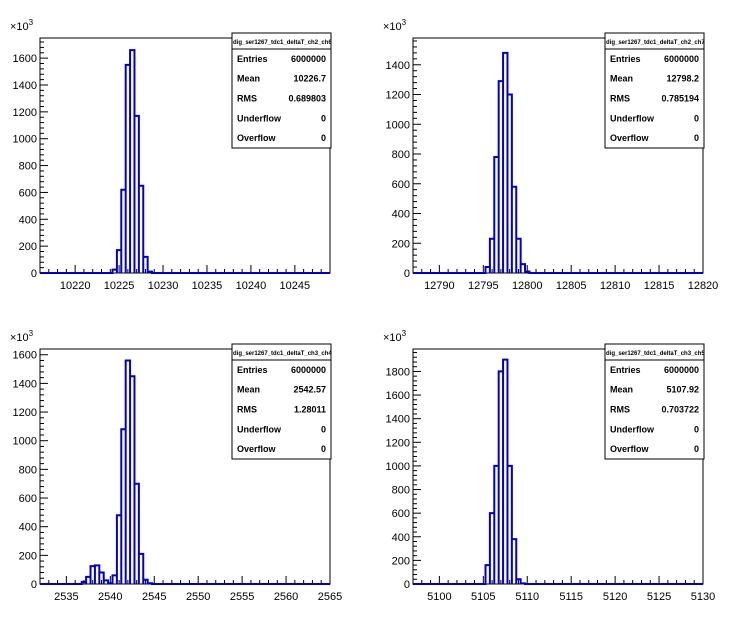 The height and width of the screenshot is (622, 746). What do you see at coordinates (483, 597) in the screenshot?
I see `x-tick-label: 5105` at bounding box center [483, 597].